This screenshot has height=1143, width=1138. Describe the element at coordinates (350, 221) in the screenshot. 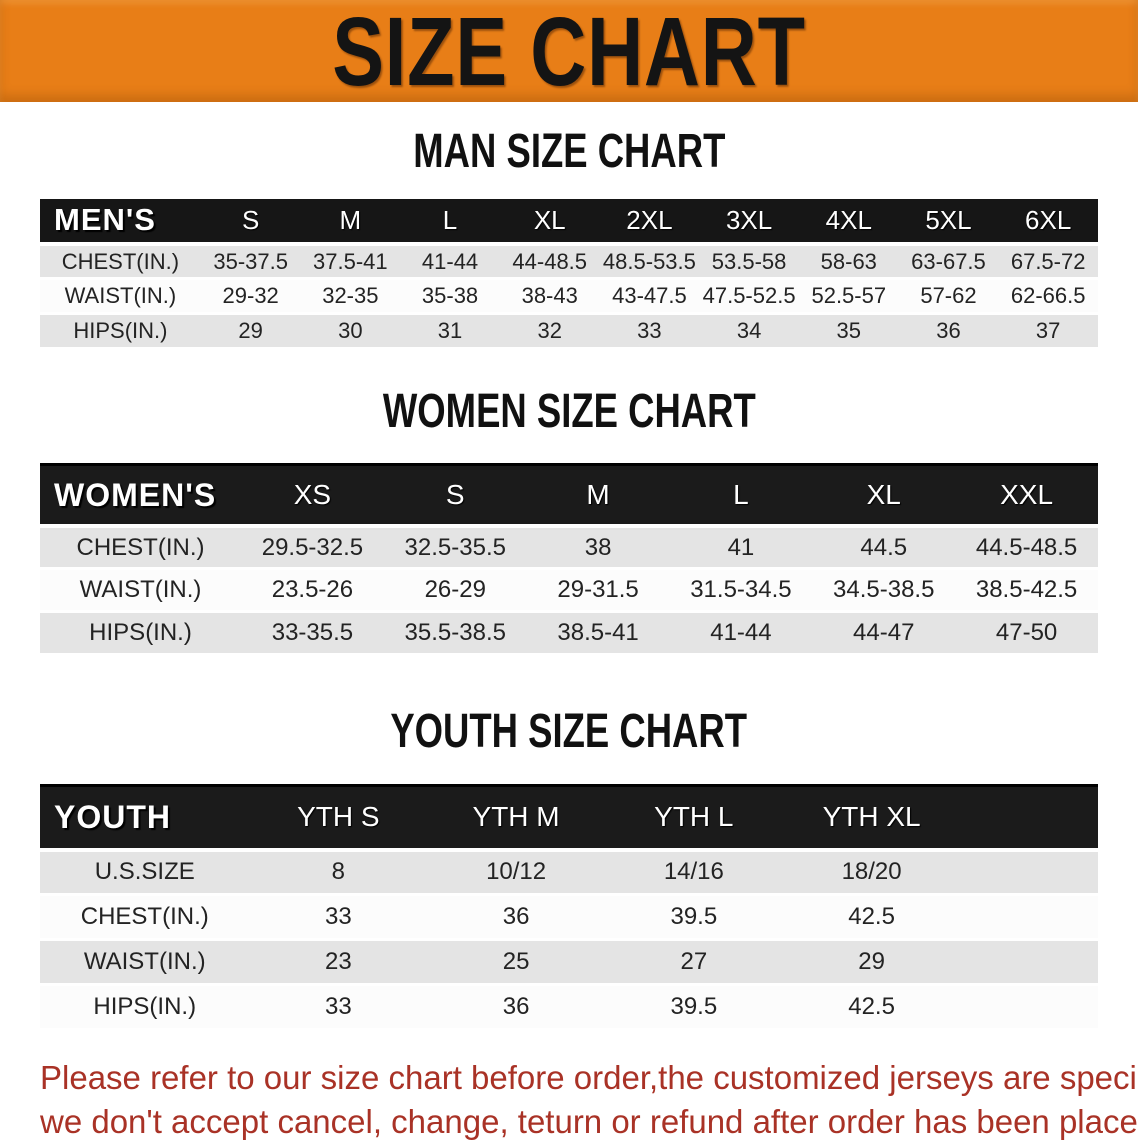

I see `size-column-header: M` at that location.